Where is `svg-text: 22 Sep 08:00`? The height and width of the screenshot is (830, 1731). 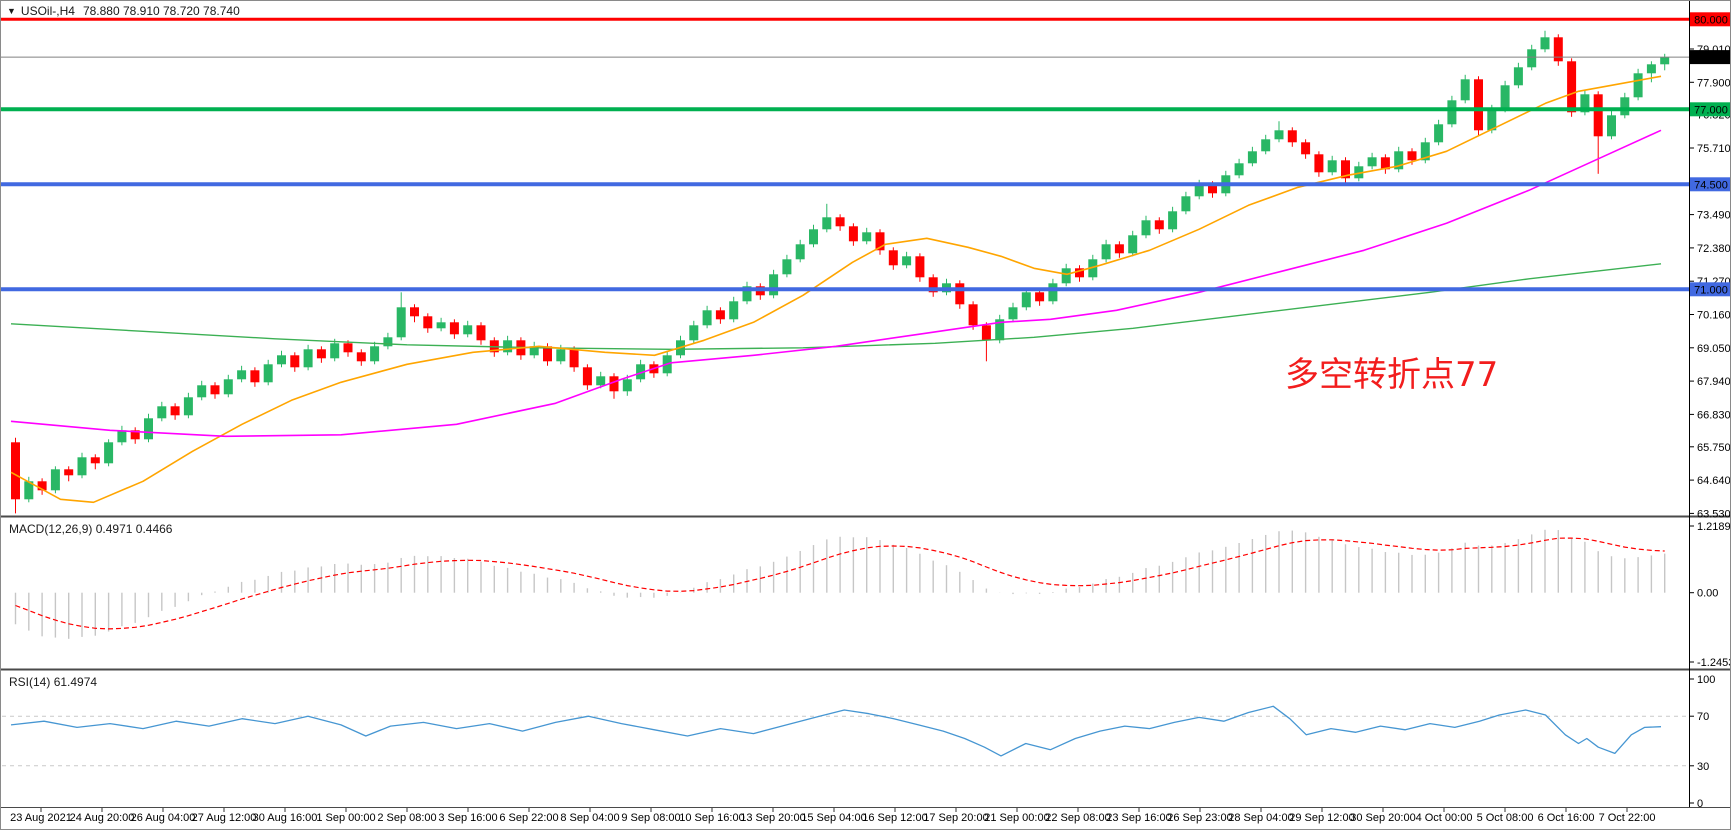
svg-text: 22 Sep 08:00 is located at coordinates (1077, 818).